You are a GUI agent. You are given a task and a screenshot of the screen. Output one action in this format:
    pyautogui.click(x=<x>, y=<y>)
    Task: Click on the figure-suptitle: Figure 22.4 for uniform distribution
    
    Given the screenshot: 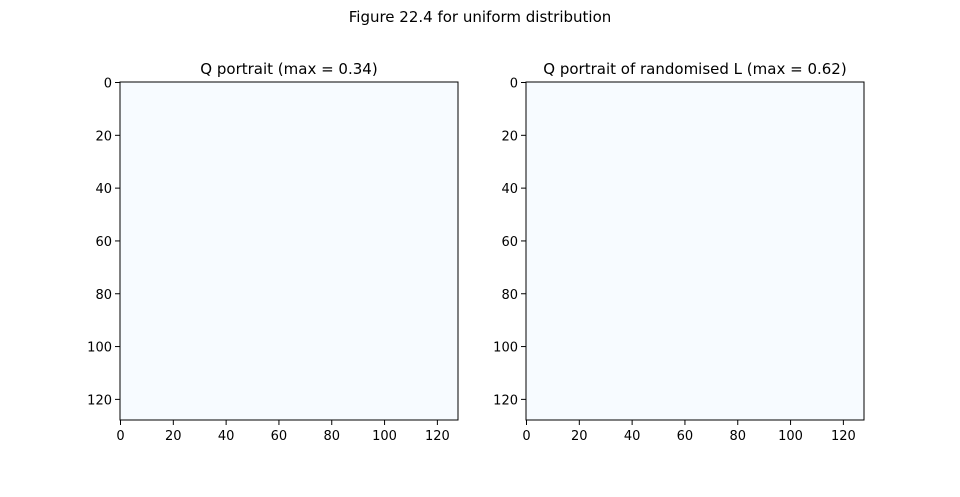 What is the action you would take?
    pyautogui.click(x=480, y=17)
    